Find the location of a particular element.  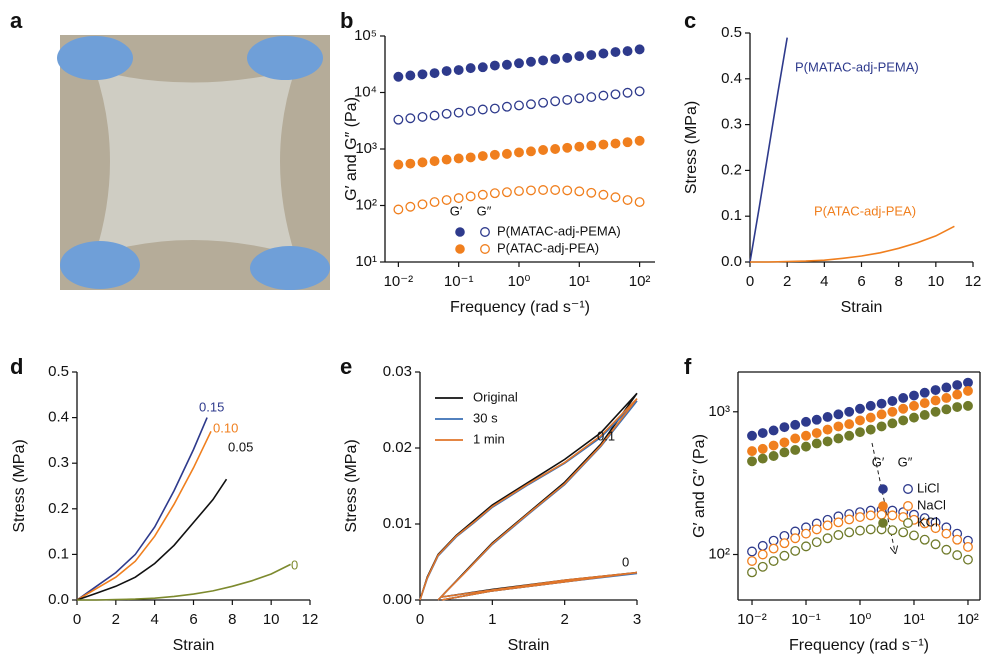

x-tick-label: 0 is located at coordinates (420, 619).